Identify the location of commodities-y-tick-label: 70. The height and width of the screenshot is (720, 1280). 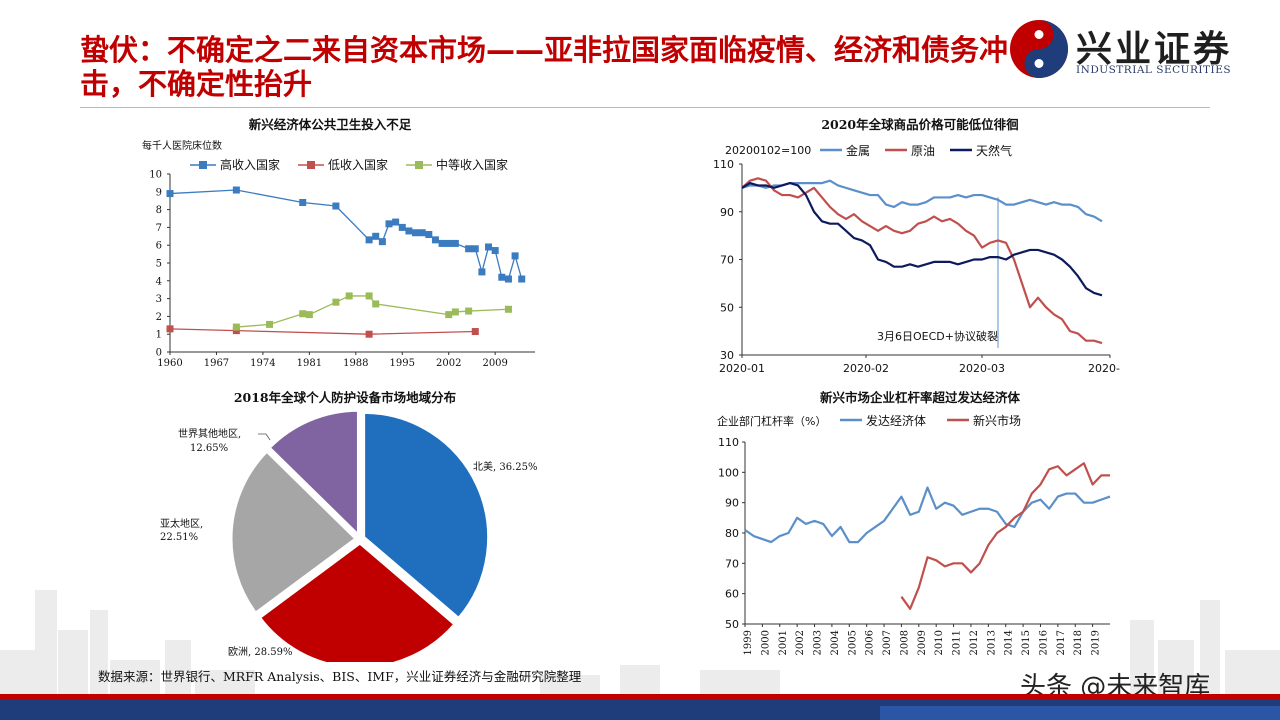
(727, 260).